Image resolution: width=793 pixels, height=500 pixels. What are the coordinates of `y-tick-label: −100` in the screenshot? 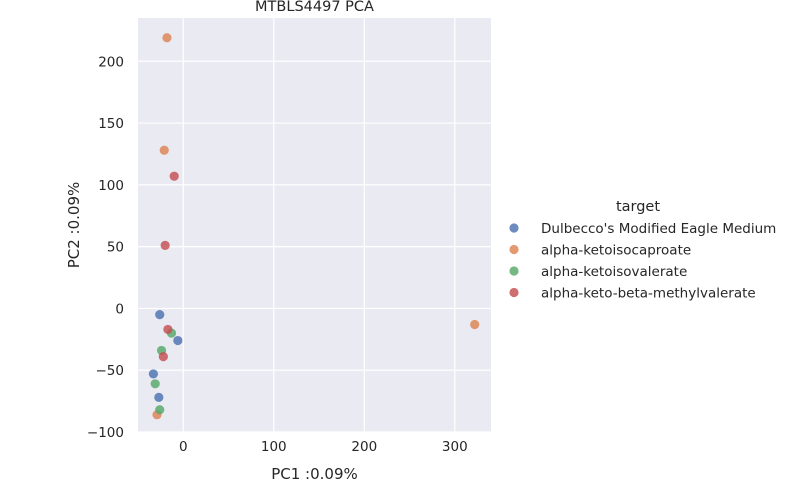 It's located at (105, 433).